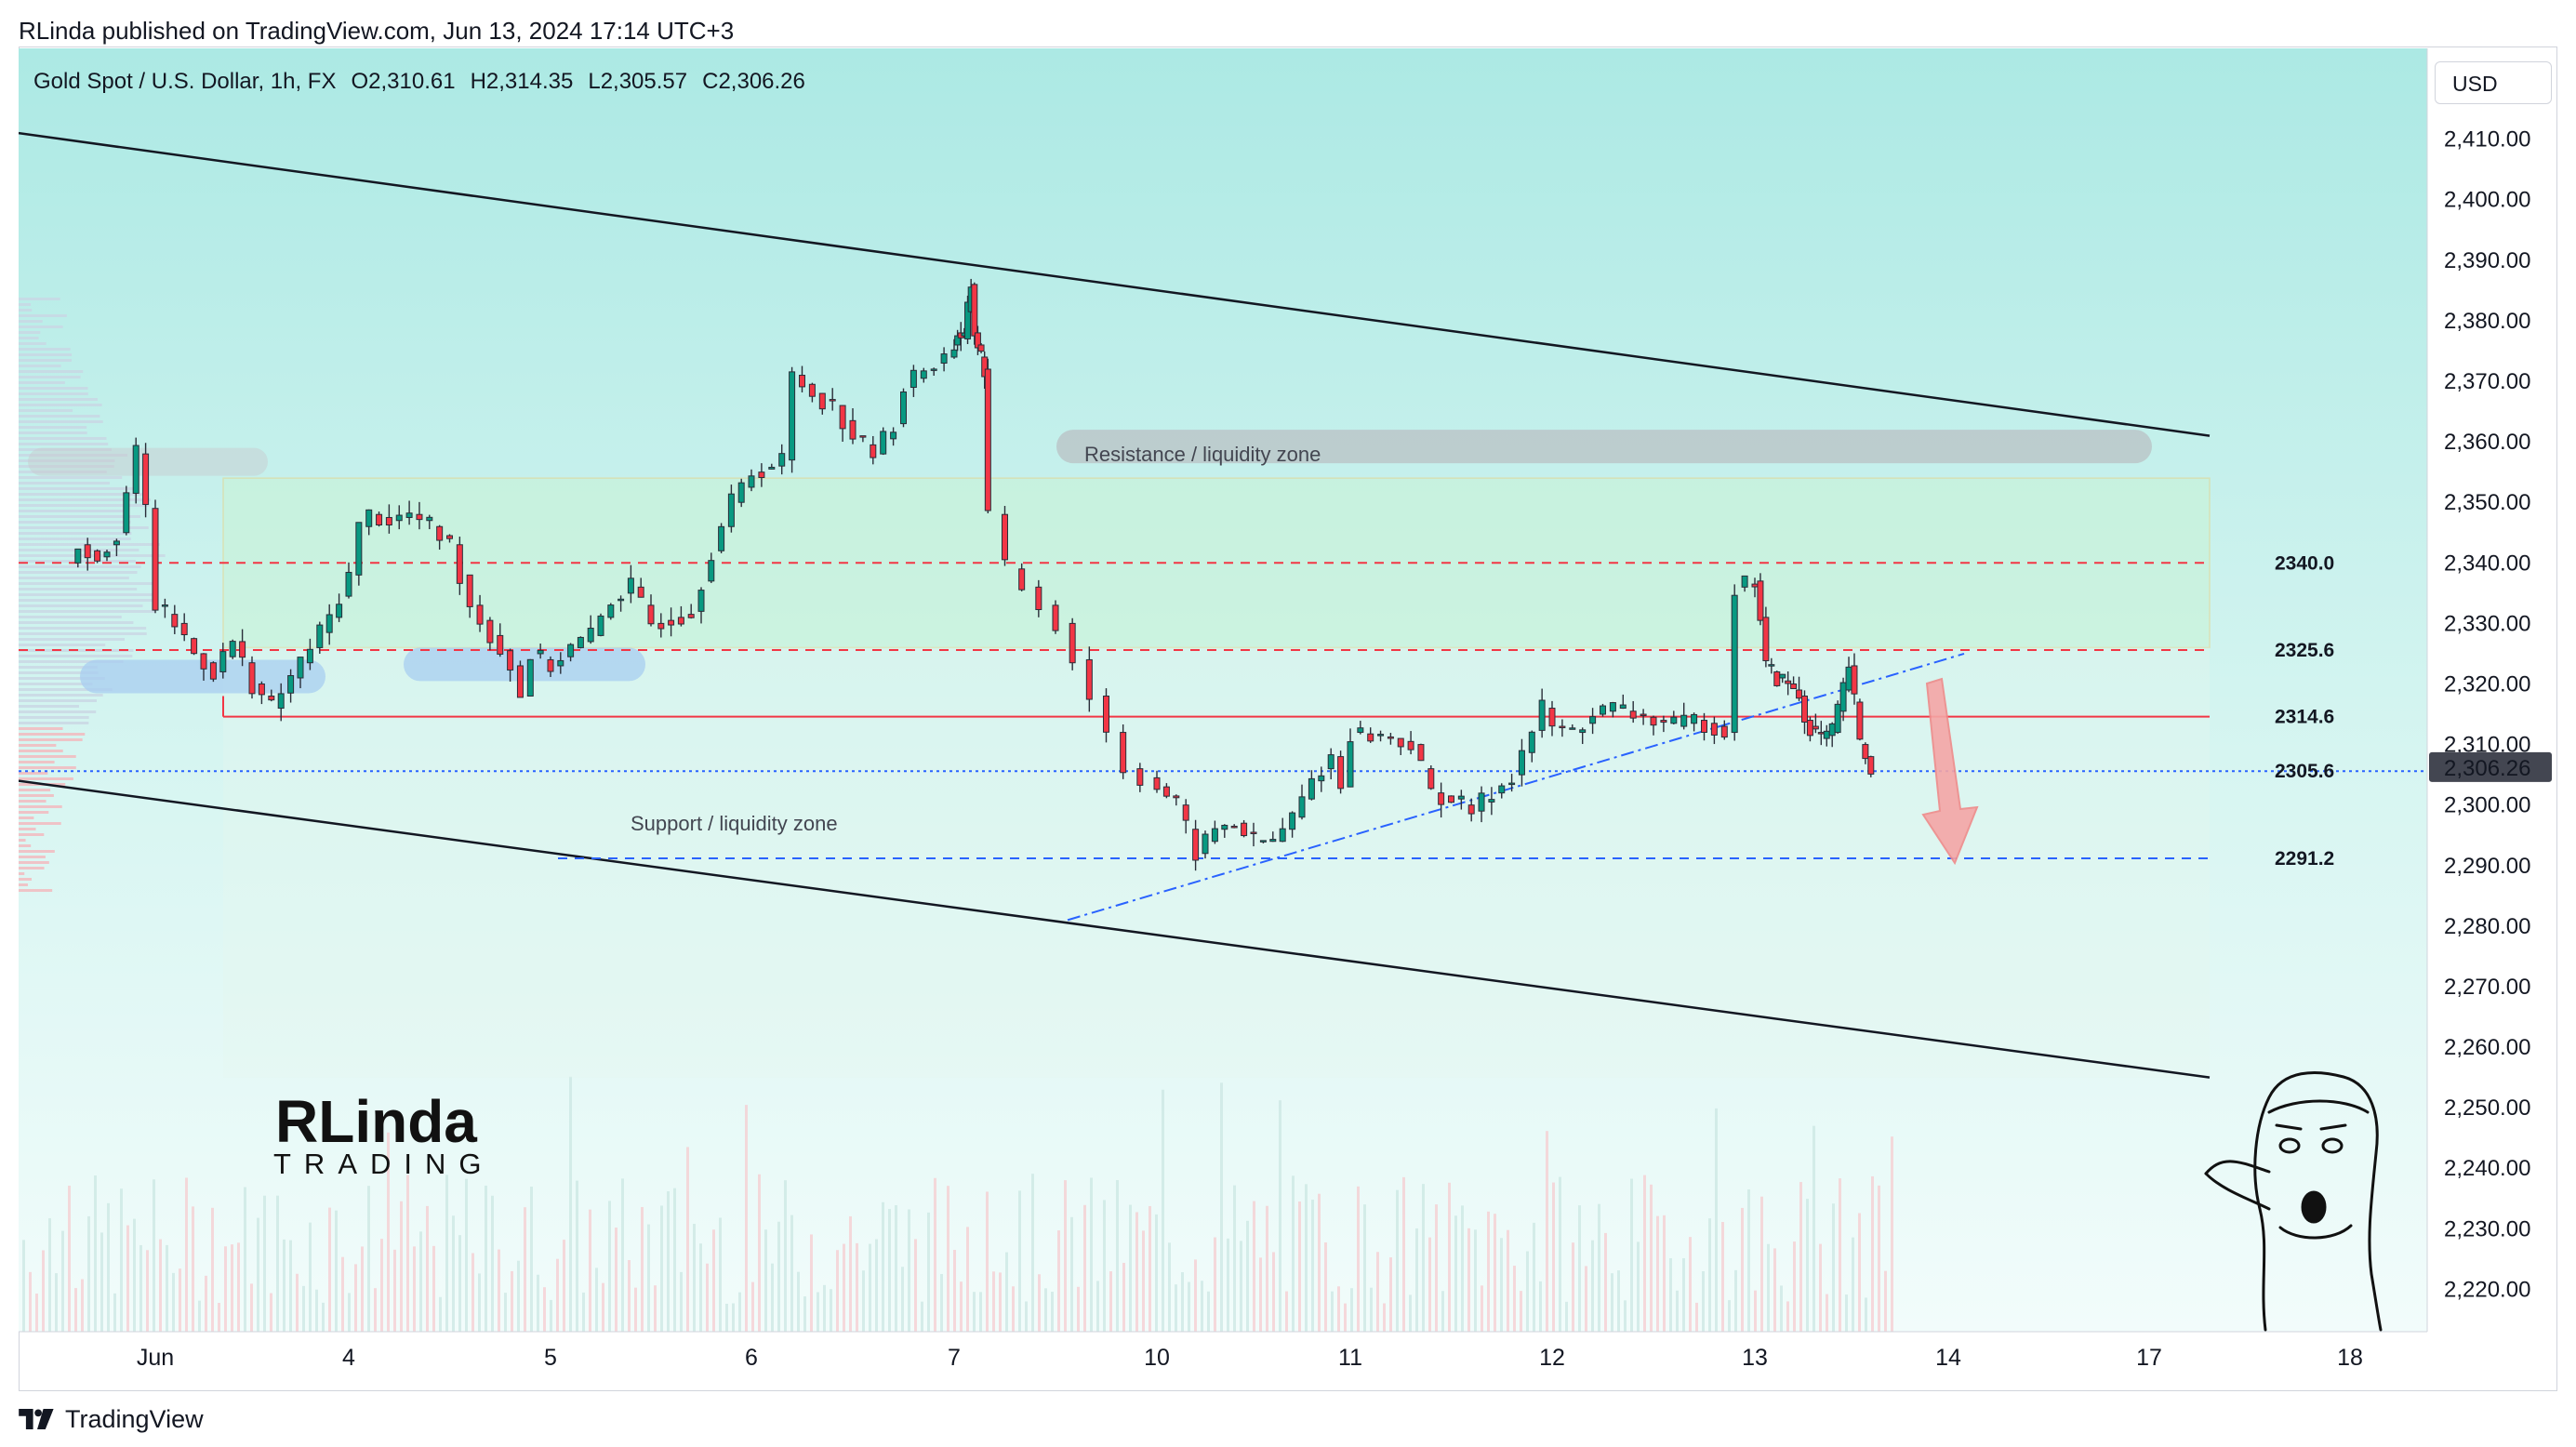  I want to click on tradingview-footer: TradingView, so click(111, 1419).